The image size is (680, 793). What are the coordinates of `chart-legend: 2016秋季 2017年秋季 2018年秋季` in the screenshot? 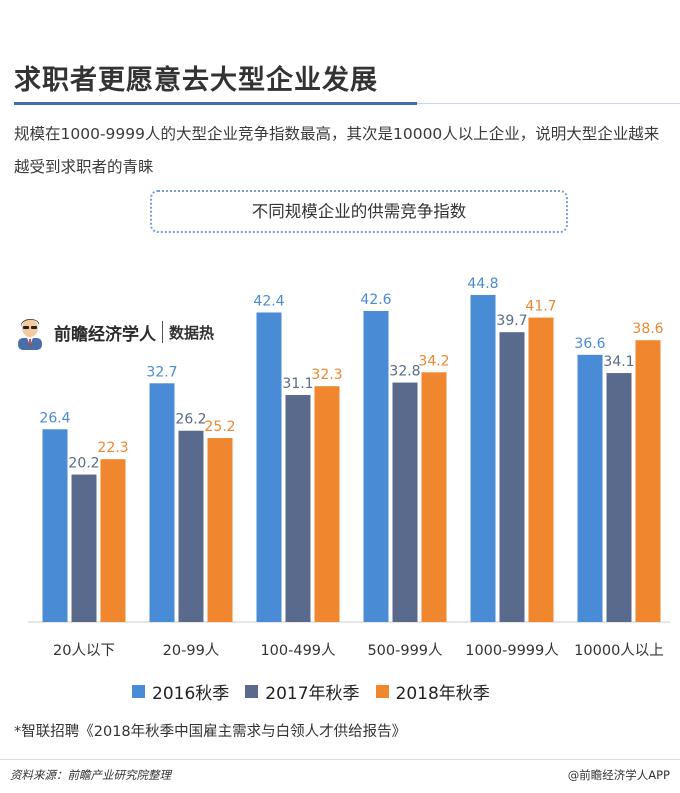 It's located at (319, 691).